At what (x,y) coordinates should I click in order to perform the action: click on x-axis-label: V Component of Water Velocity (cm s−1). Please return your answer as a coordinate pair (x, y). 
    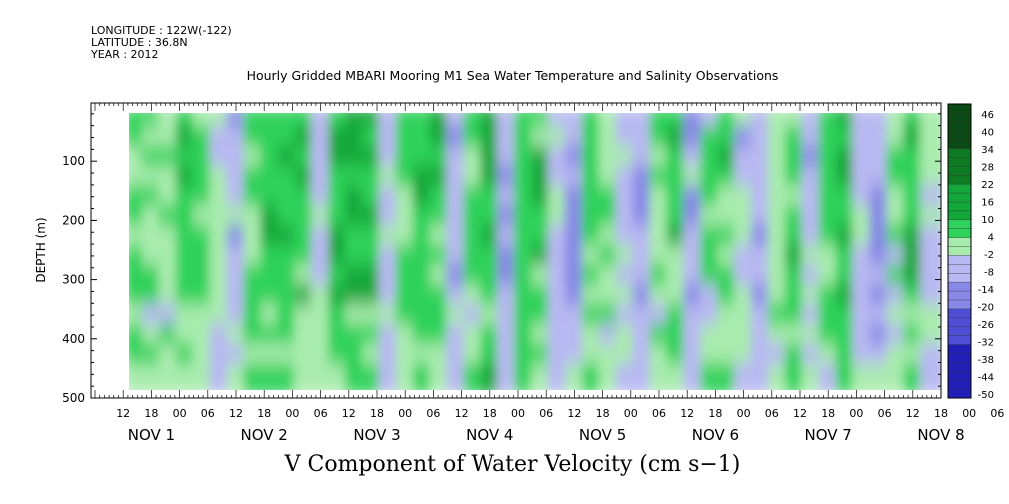
    Looking at the image, I should click on (512, 464).